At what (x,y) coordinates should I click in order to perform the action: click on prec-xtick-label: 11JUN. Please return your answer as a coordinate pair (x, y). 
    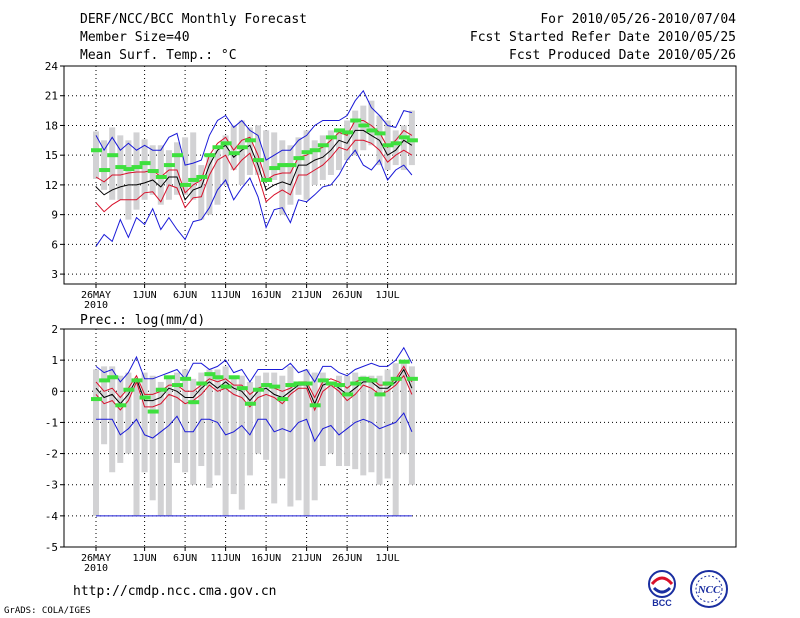
    Looking at the image, I should click on (226, 558).